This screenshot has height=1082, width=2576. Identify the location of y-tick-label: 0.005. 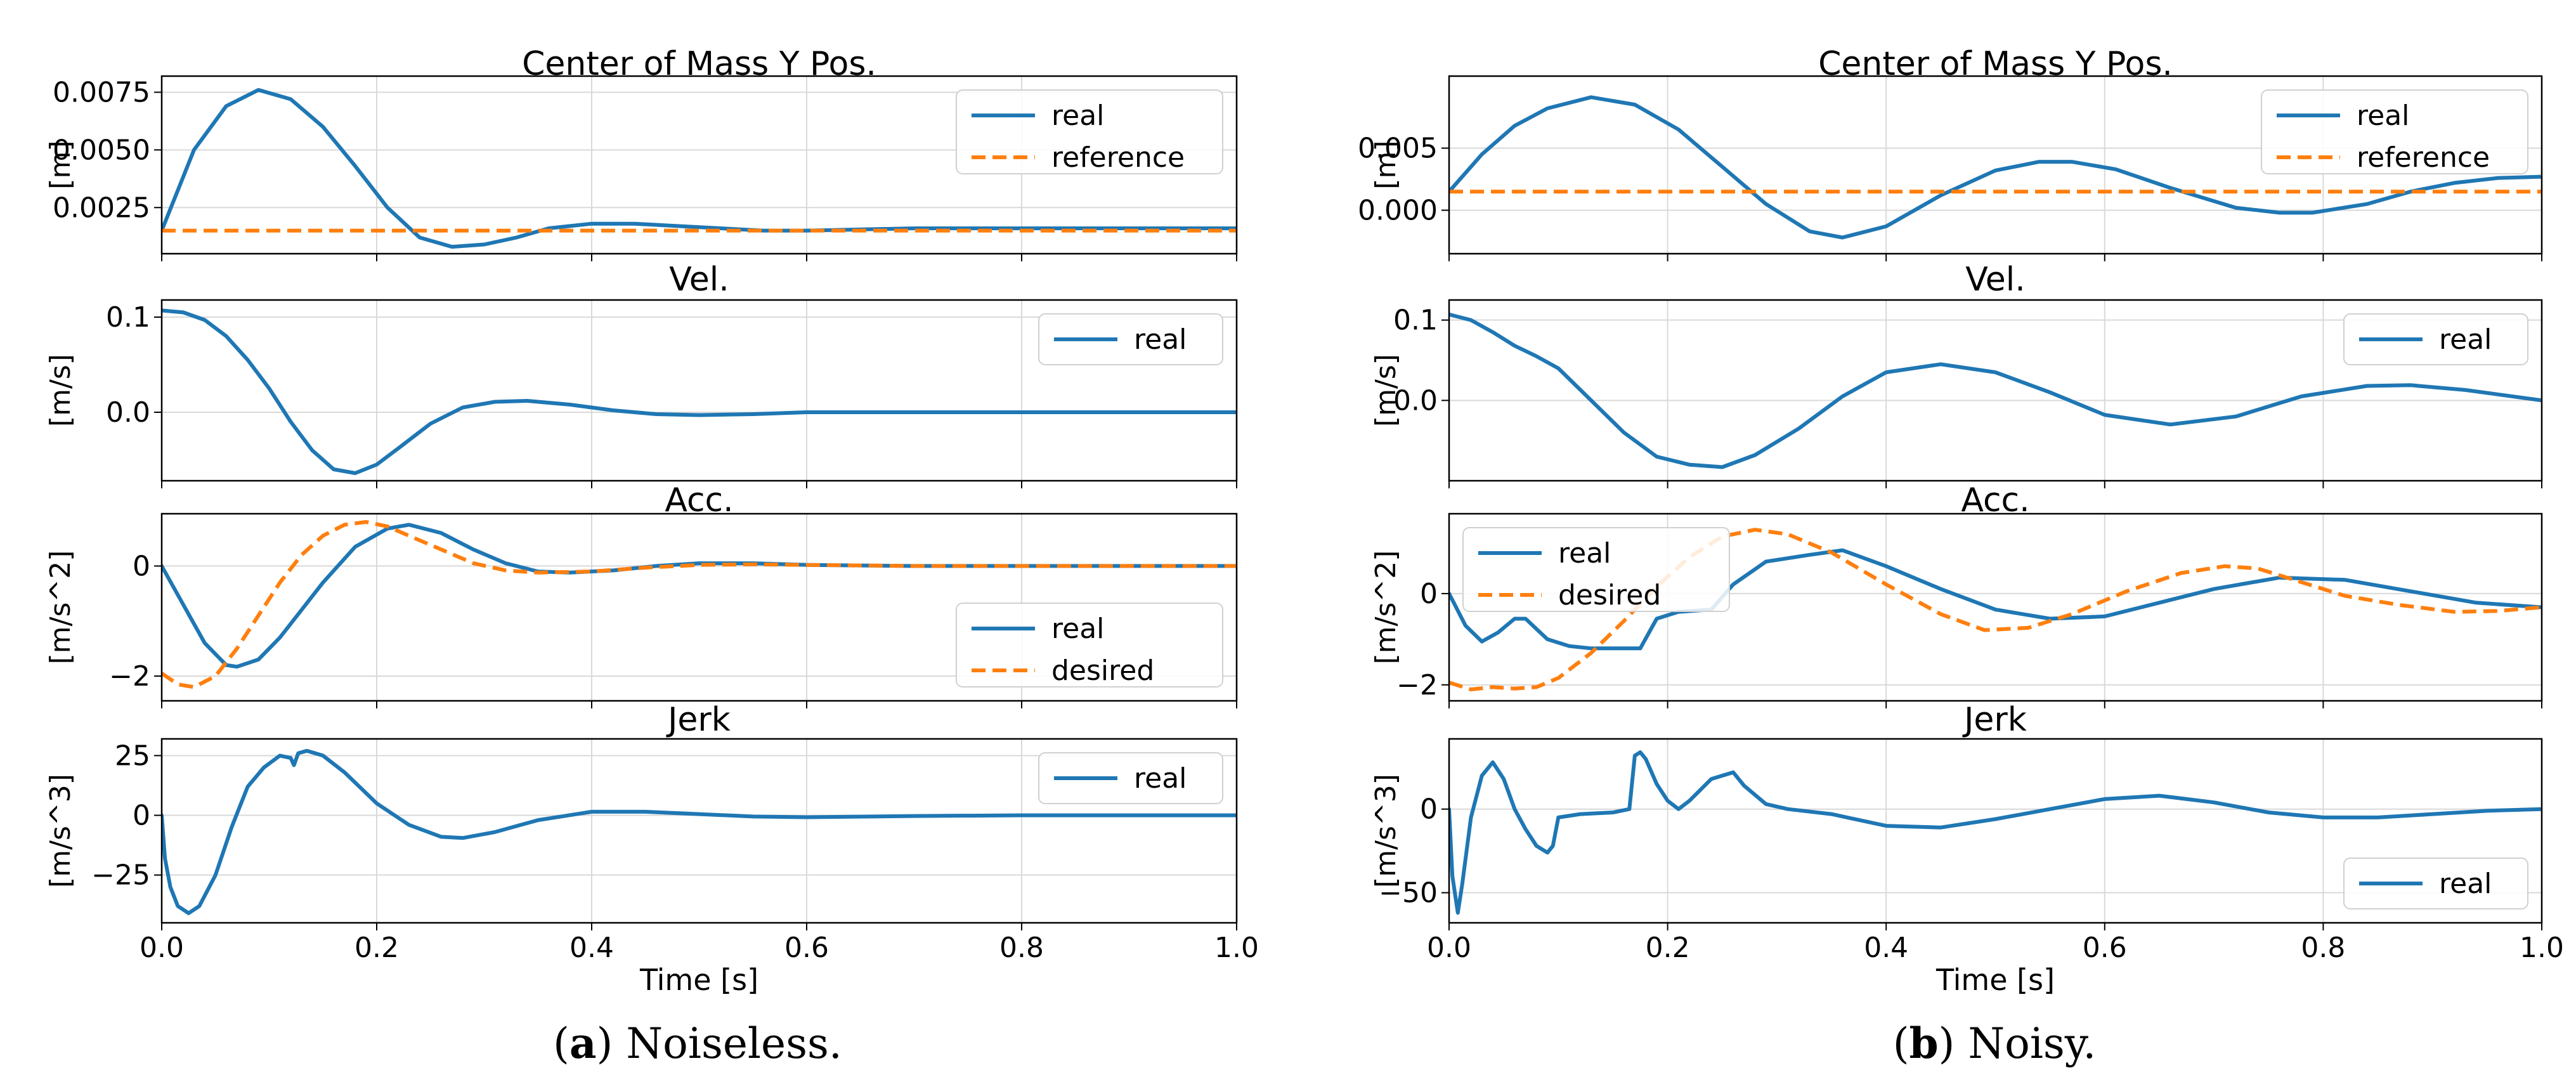
(1398, 149).